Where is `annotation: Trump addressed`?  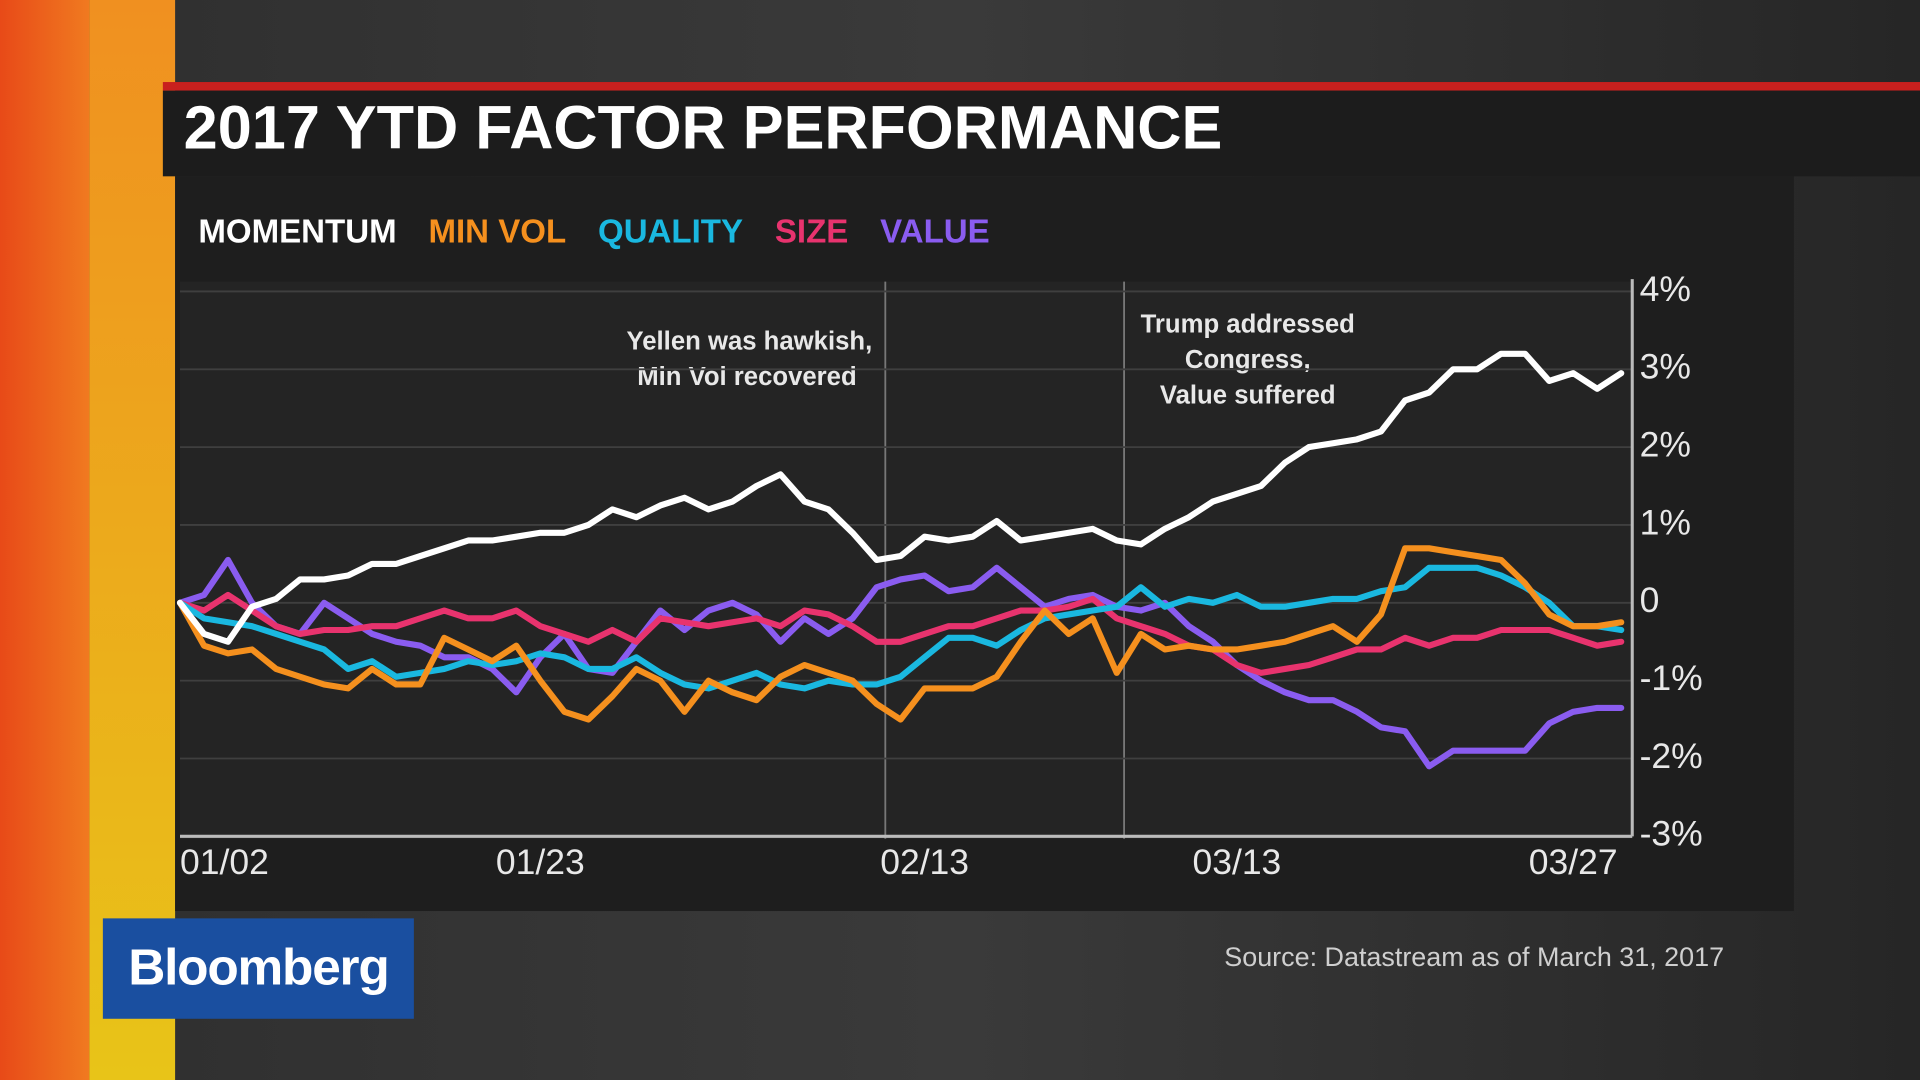 annotation: Trump addressed is located at coordinates (1248, 325).